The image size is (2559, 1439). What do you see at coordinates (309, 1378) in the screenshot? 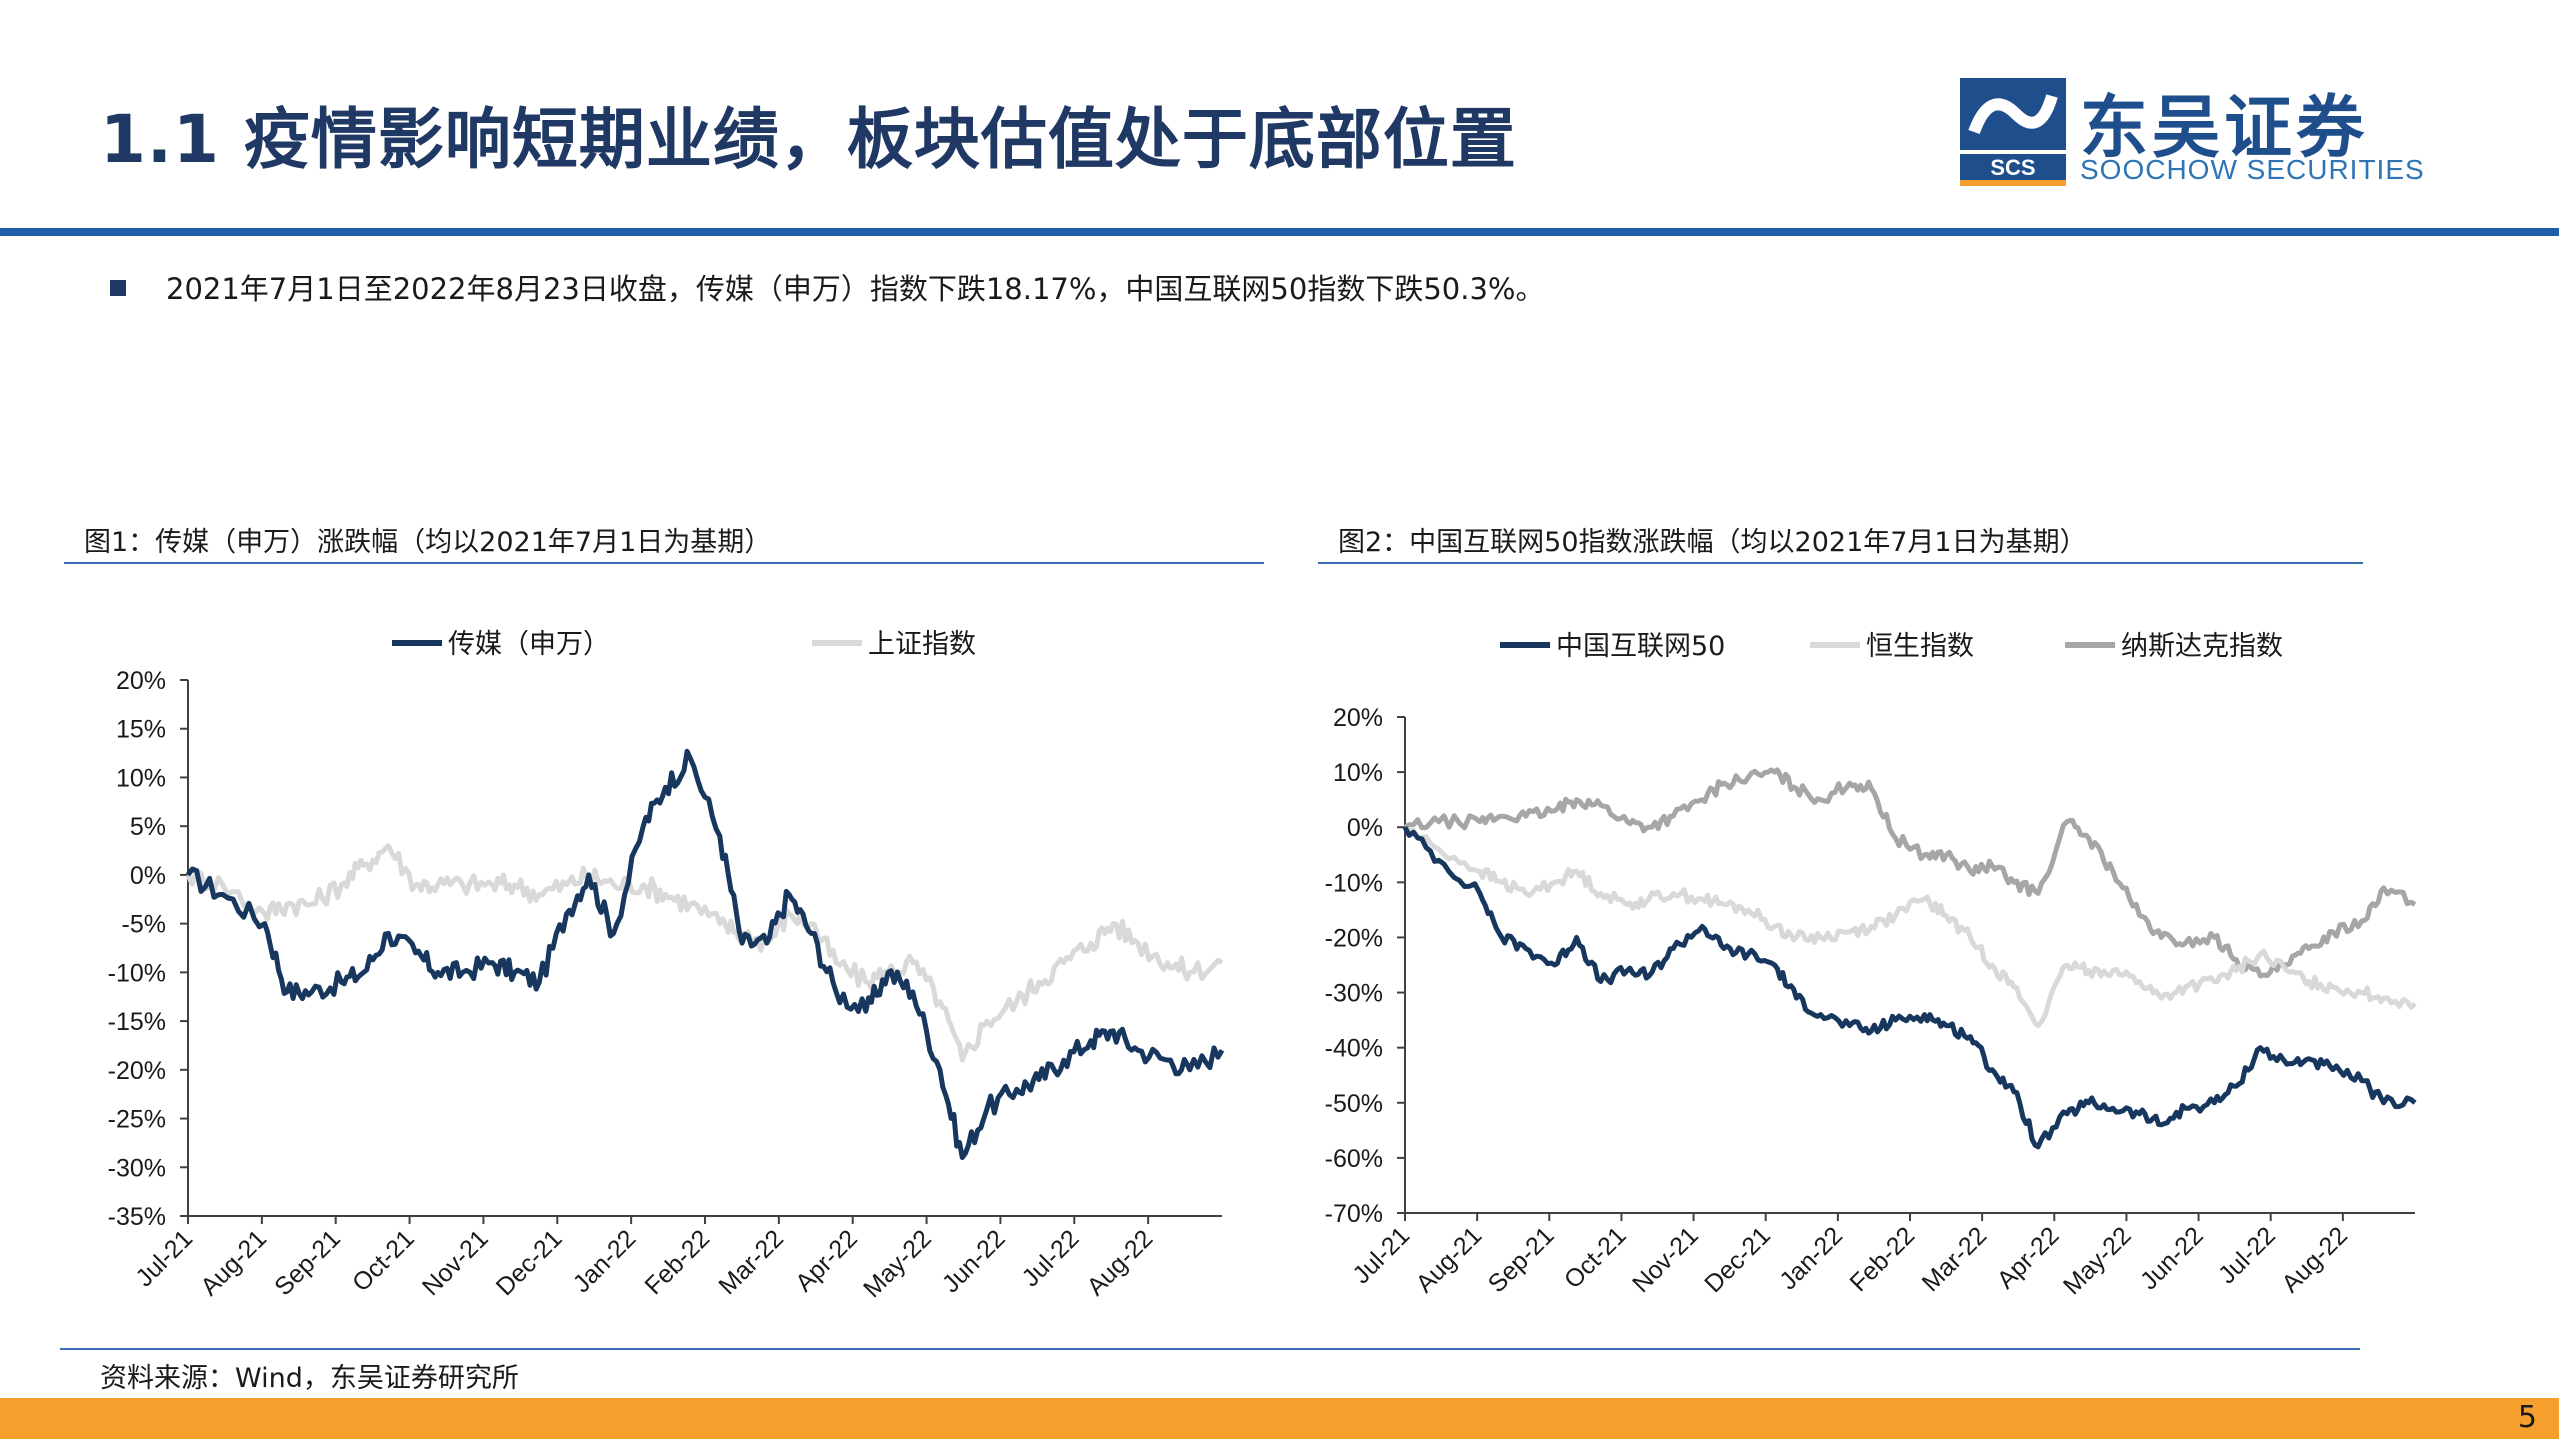
I see `source-note: 资料来源：Wind，东吴证券研究所` at bounding box center [309, 1378].